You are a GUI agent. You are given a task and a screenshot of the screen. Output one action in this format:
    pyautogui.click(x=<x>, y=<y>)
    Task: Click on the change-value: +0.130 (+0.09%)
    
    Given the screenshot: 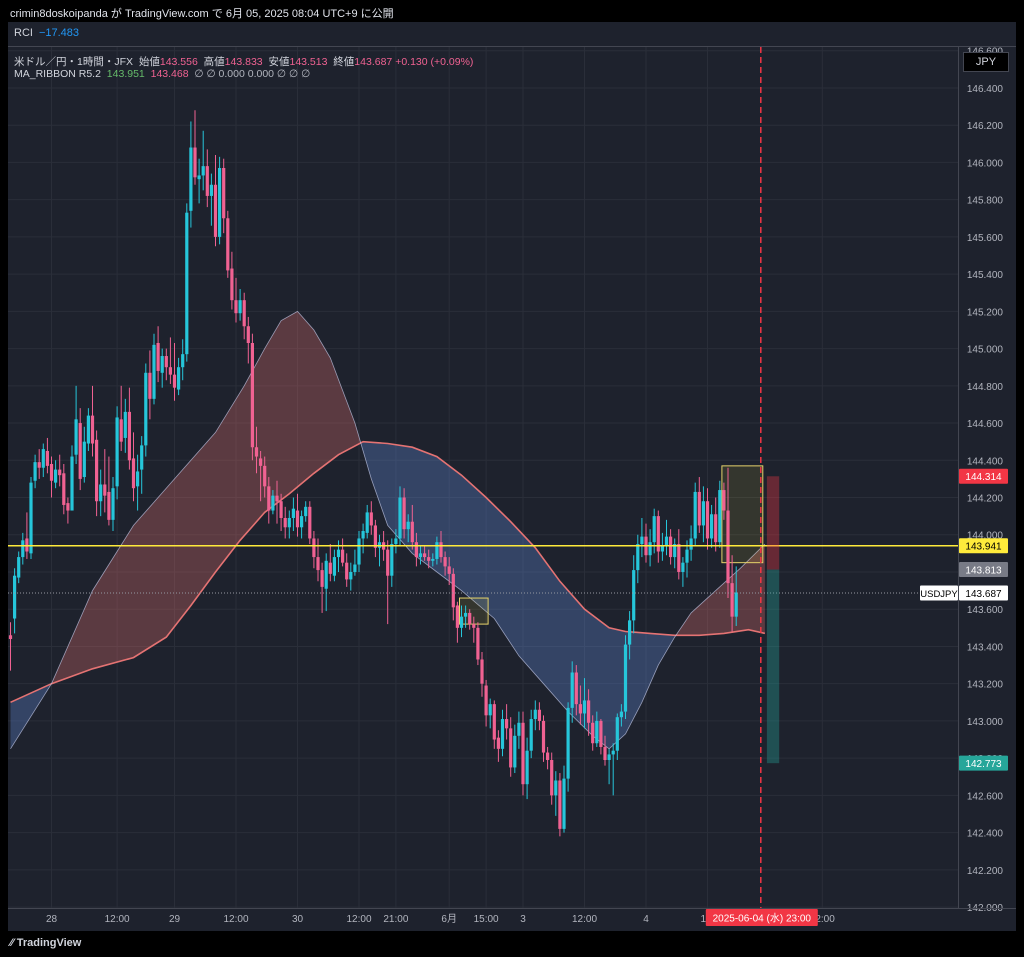 What is the action you would take?
    pyautogui.click(x=434, y=62)
    